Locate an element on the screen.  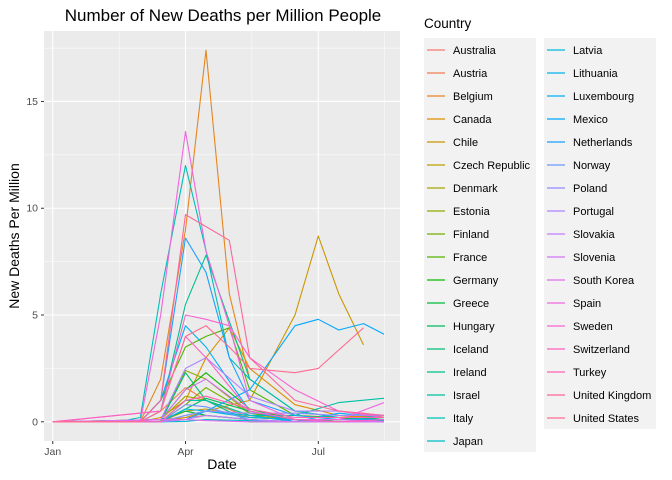
y-tick-label: 5 is located at coordinates (35, 316).